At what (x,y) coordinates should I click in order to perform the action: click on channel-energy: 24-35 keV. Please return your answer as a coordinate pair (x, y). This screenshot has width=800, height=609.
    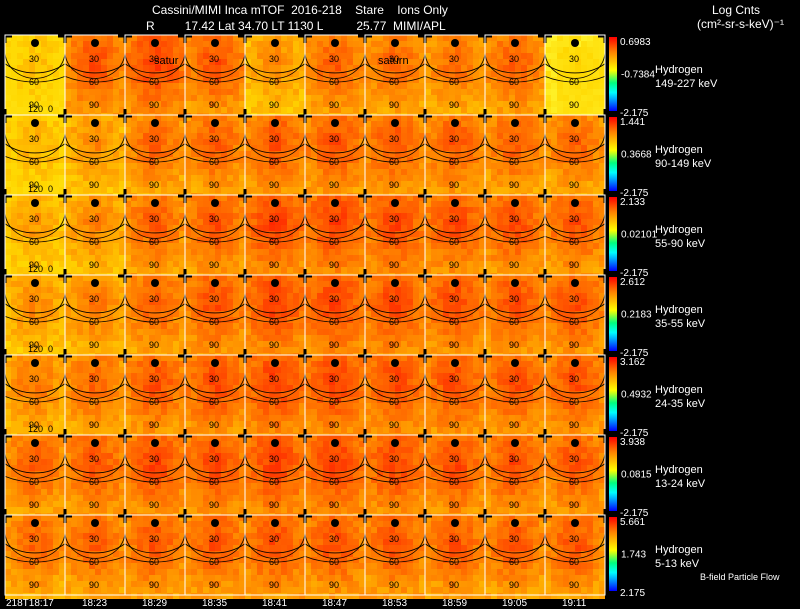
    Looking at the image, I should click on (680, 404).